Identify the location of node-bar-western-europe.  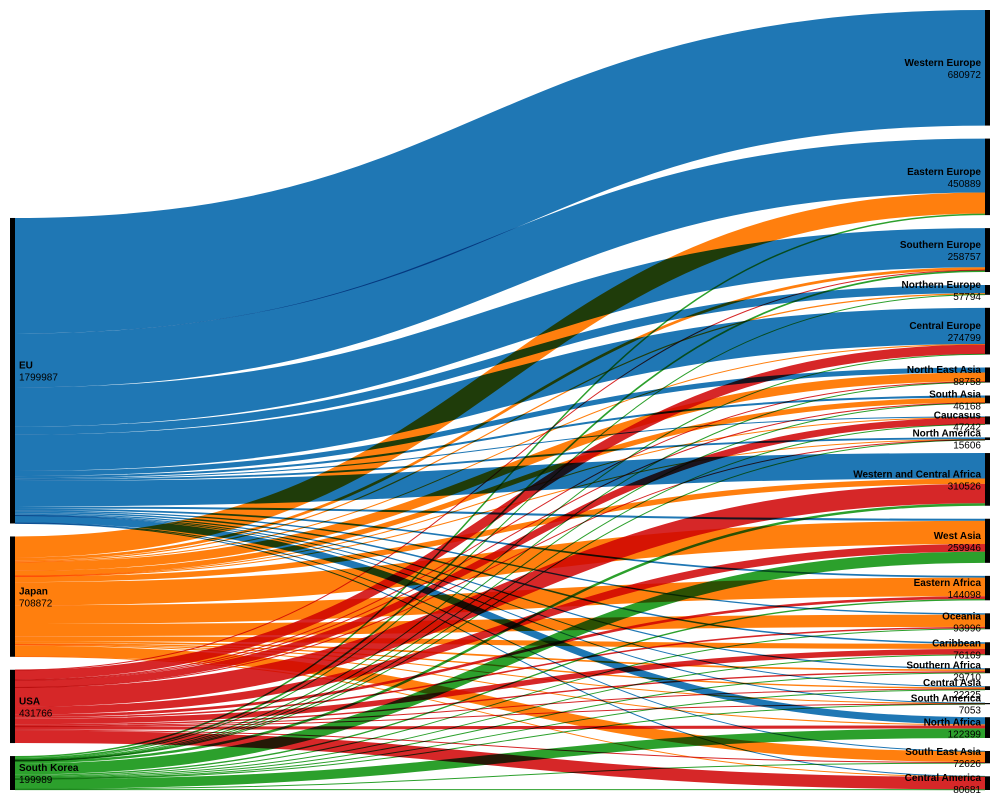
(987, 68).